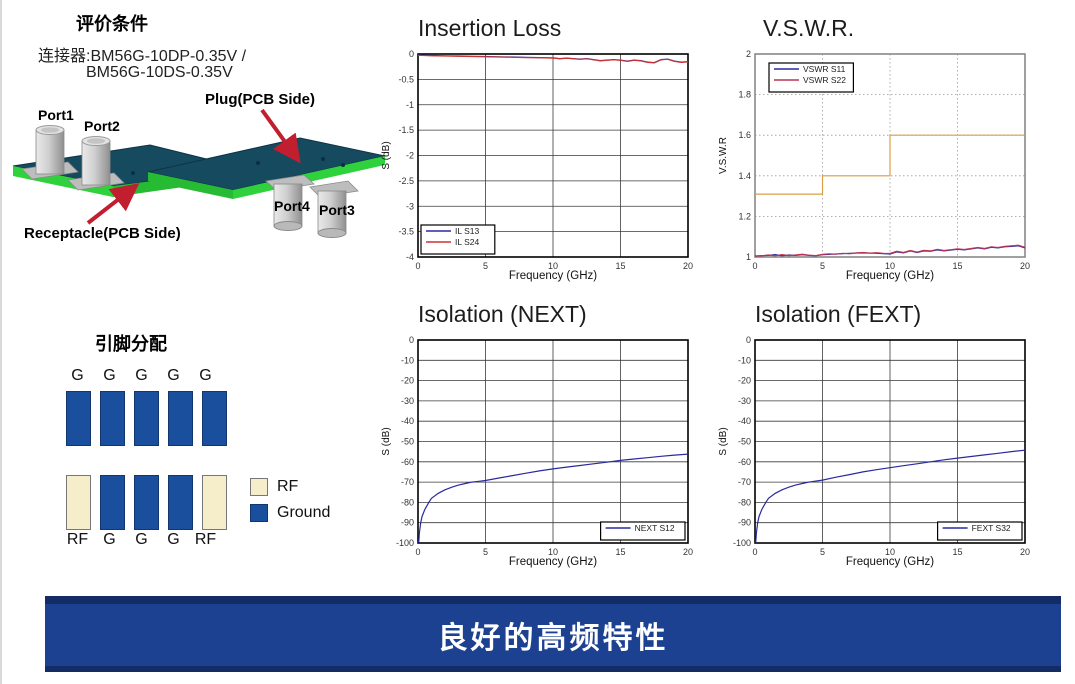 This screenshot has height=684, width=1075. What do you see at coordinates (259, 513) in the screenshot?
I see `ground-swatch` at bounding box center [259, 513].